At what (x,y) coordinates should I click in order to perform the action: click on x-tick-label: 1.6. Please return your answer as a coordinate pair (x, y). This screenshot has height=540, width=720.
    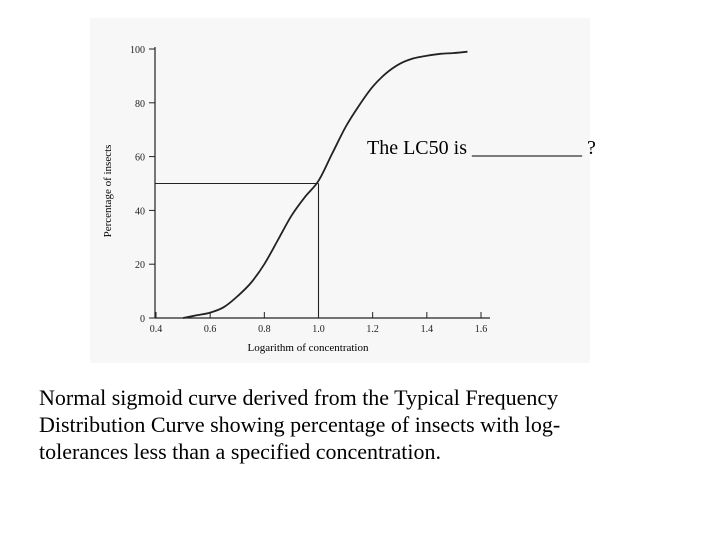
    Looking at the image, I should click on (481, 329).